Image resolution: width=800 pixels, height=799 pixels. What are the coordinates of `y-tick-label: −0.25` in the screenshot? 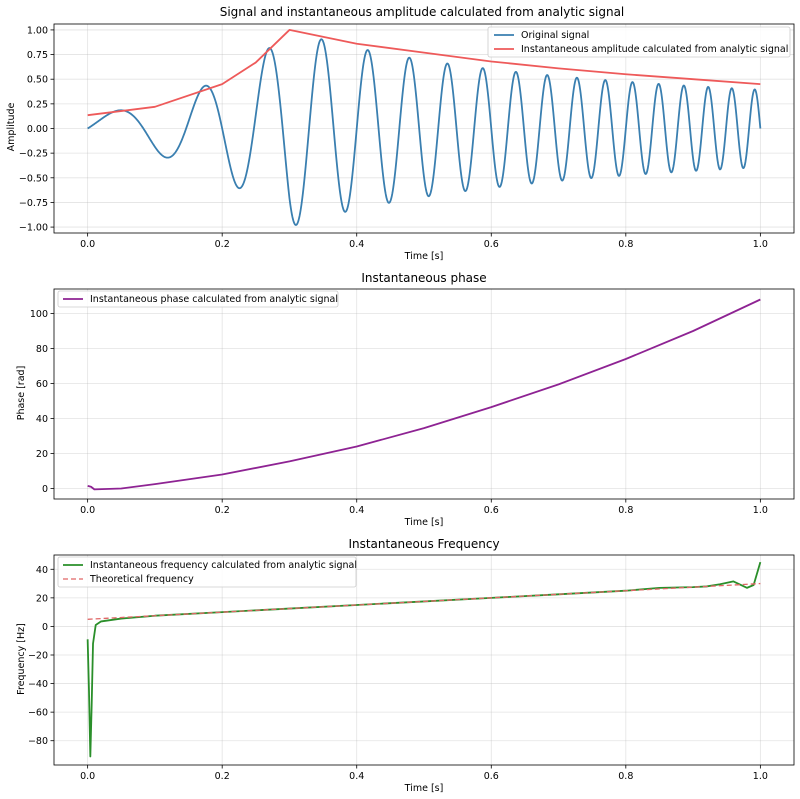 It's located at (33, 154).